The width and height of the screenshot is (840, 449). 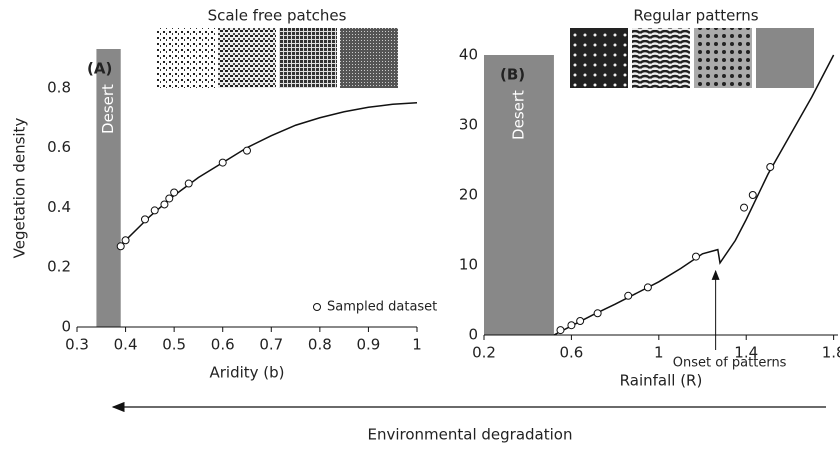 What do you see at coordinates (661, 381) in the screenshot?
I see `x-axis-label: Rainfall (R)` at bounding box center [661, 381].